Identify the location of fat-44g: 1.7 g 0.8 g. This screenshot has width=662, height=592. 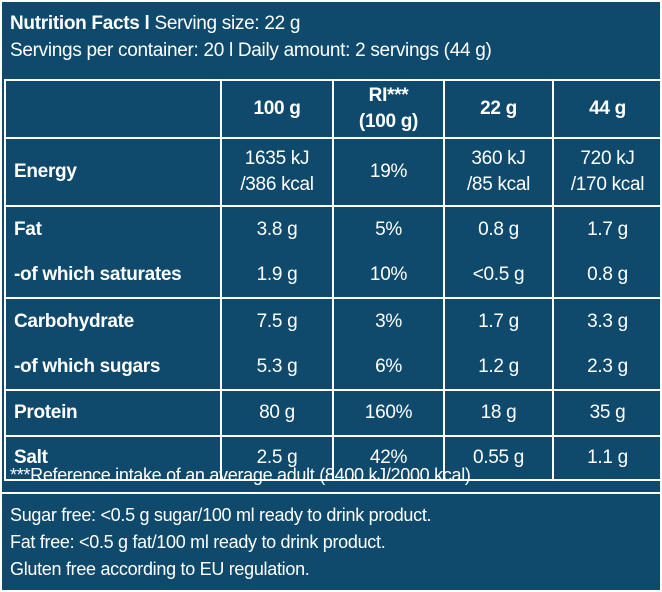
(607, 252).